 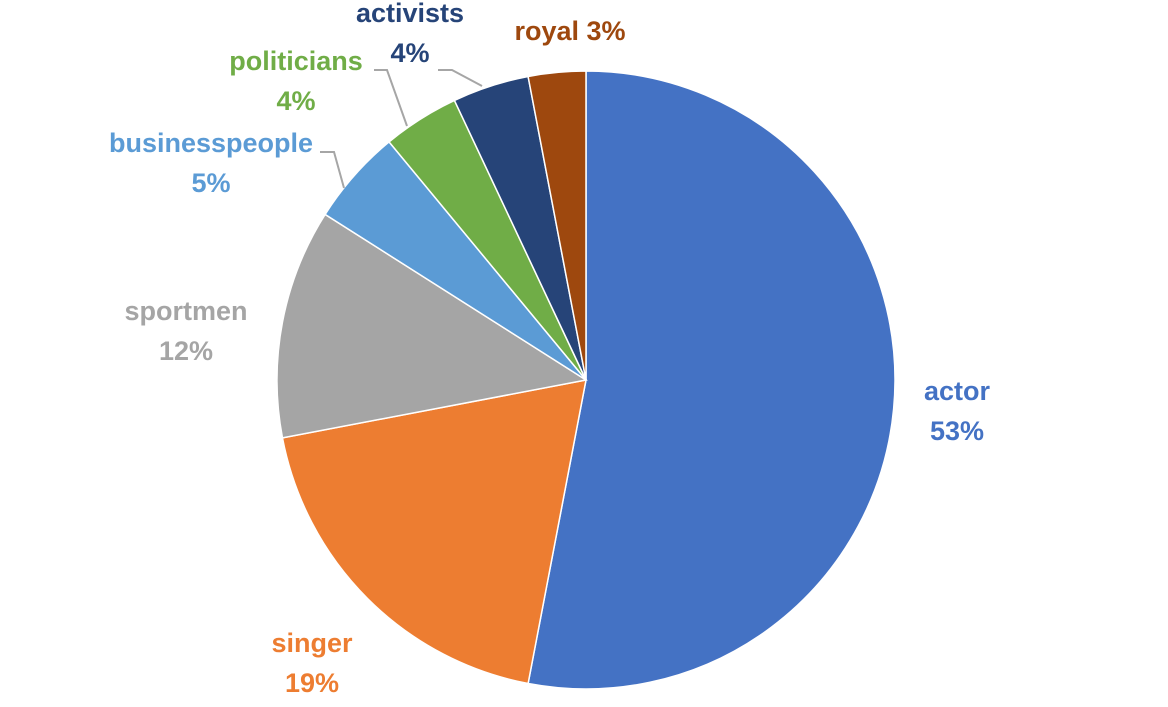 I want to click on pie-slice-singer, so click(x=434, y=532).